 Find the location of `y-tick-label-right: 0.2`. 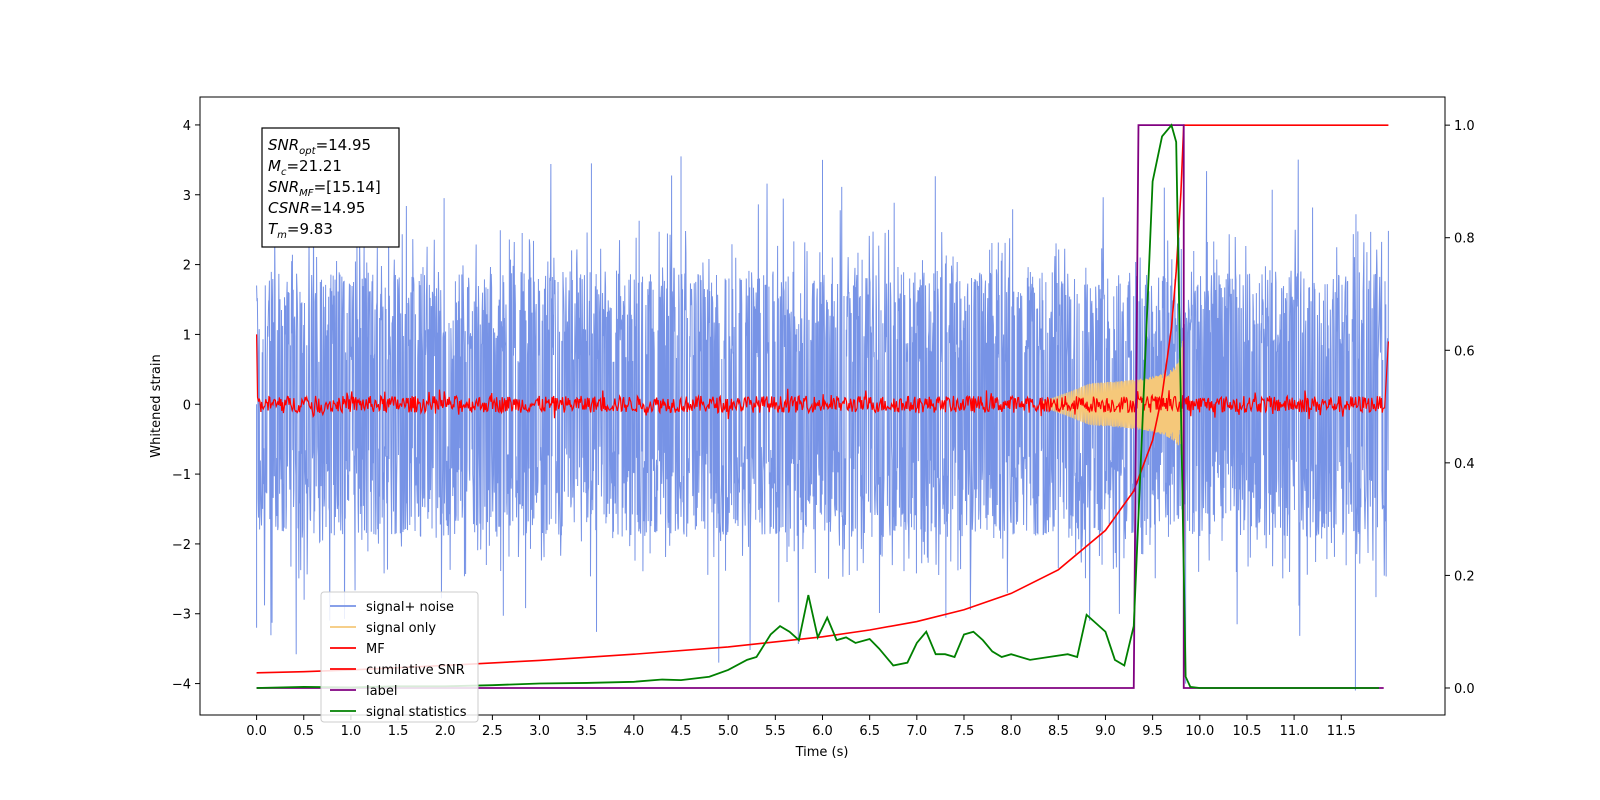

y-tick-label-right: 0.2 is located at coordinates (1464, 576).